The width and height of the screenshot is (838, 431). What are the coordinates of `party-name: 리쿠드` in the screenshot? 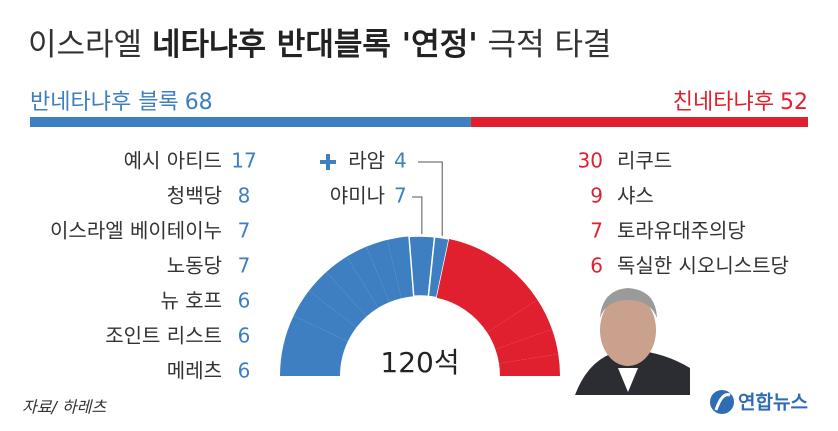 It's located at (644, 161).